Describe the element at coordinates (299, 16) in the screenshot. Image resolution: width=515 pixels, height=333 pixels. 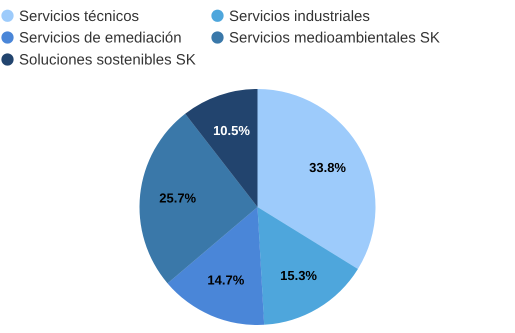
I see `legend-label: Servicios industriales` at that location.